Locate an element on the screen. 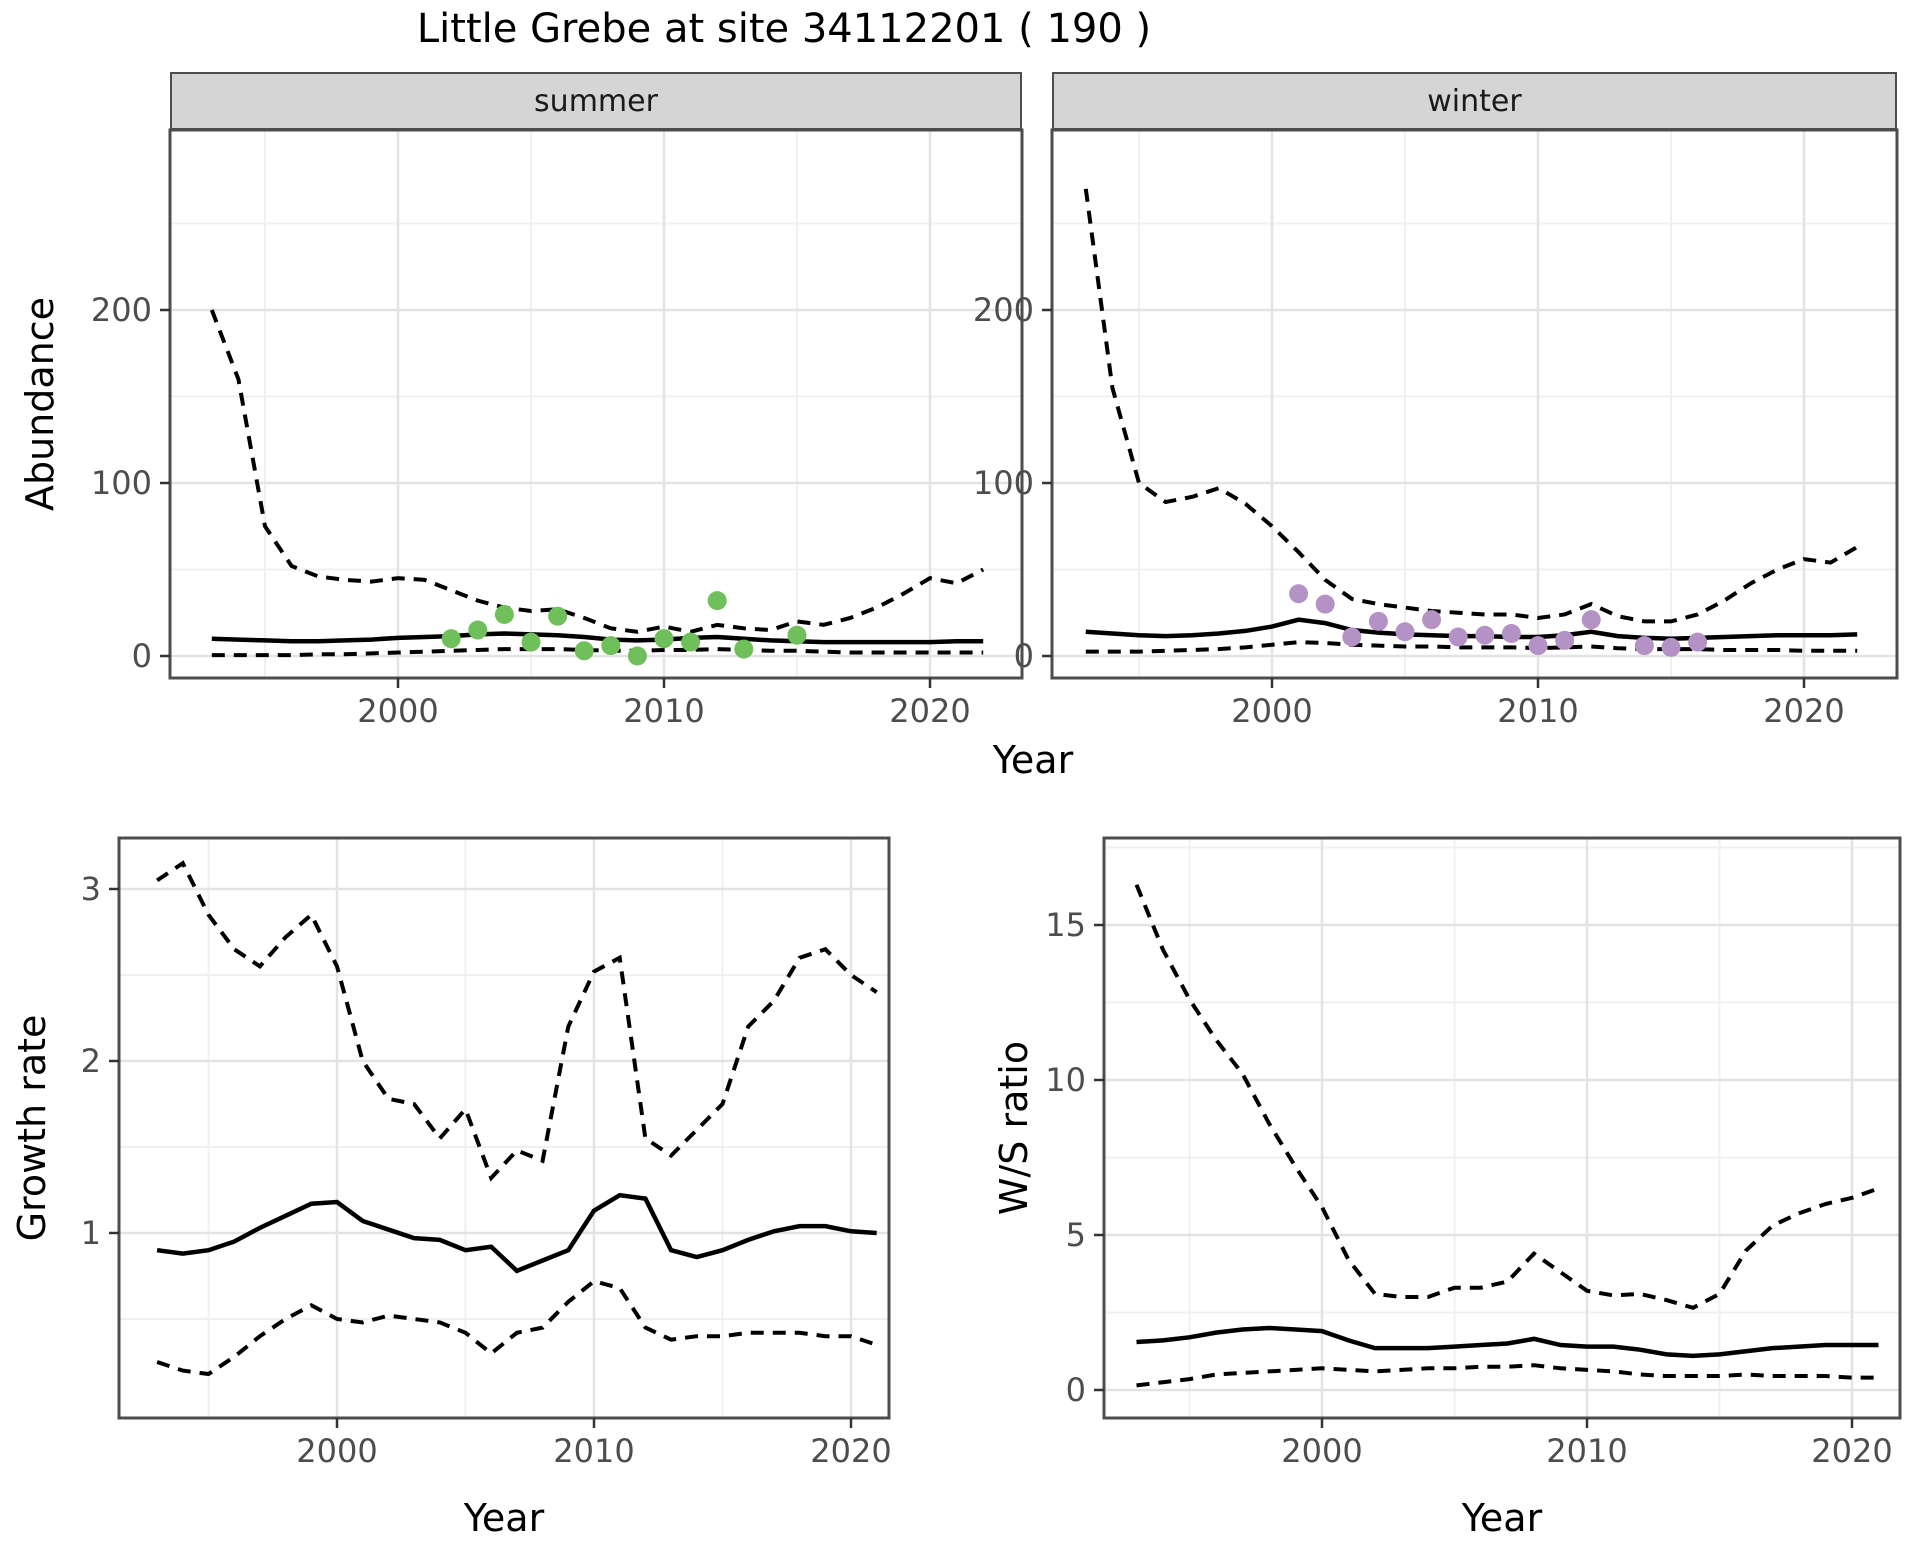 This screenshot has width=1920, height=1560. growth-rate-axis-title: Growth rate is located at coordinates (32, 1128).